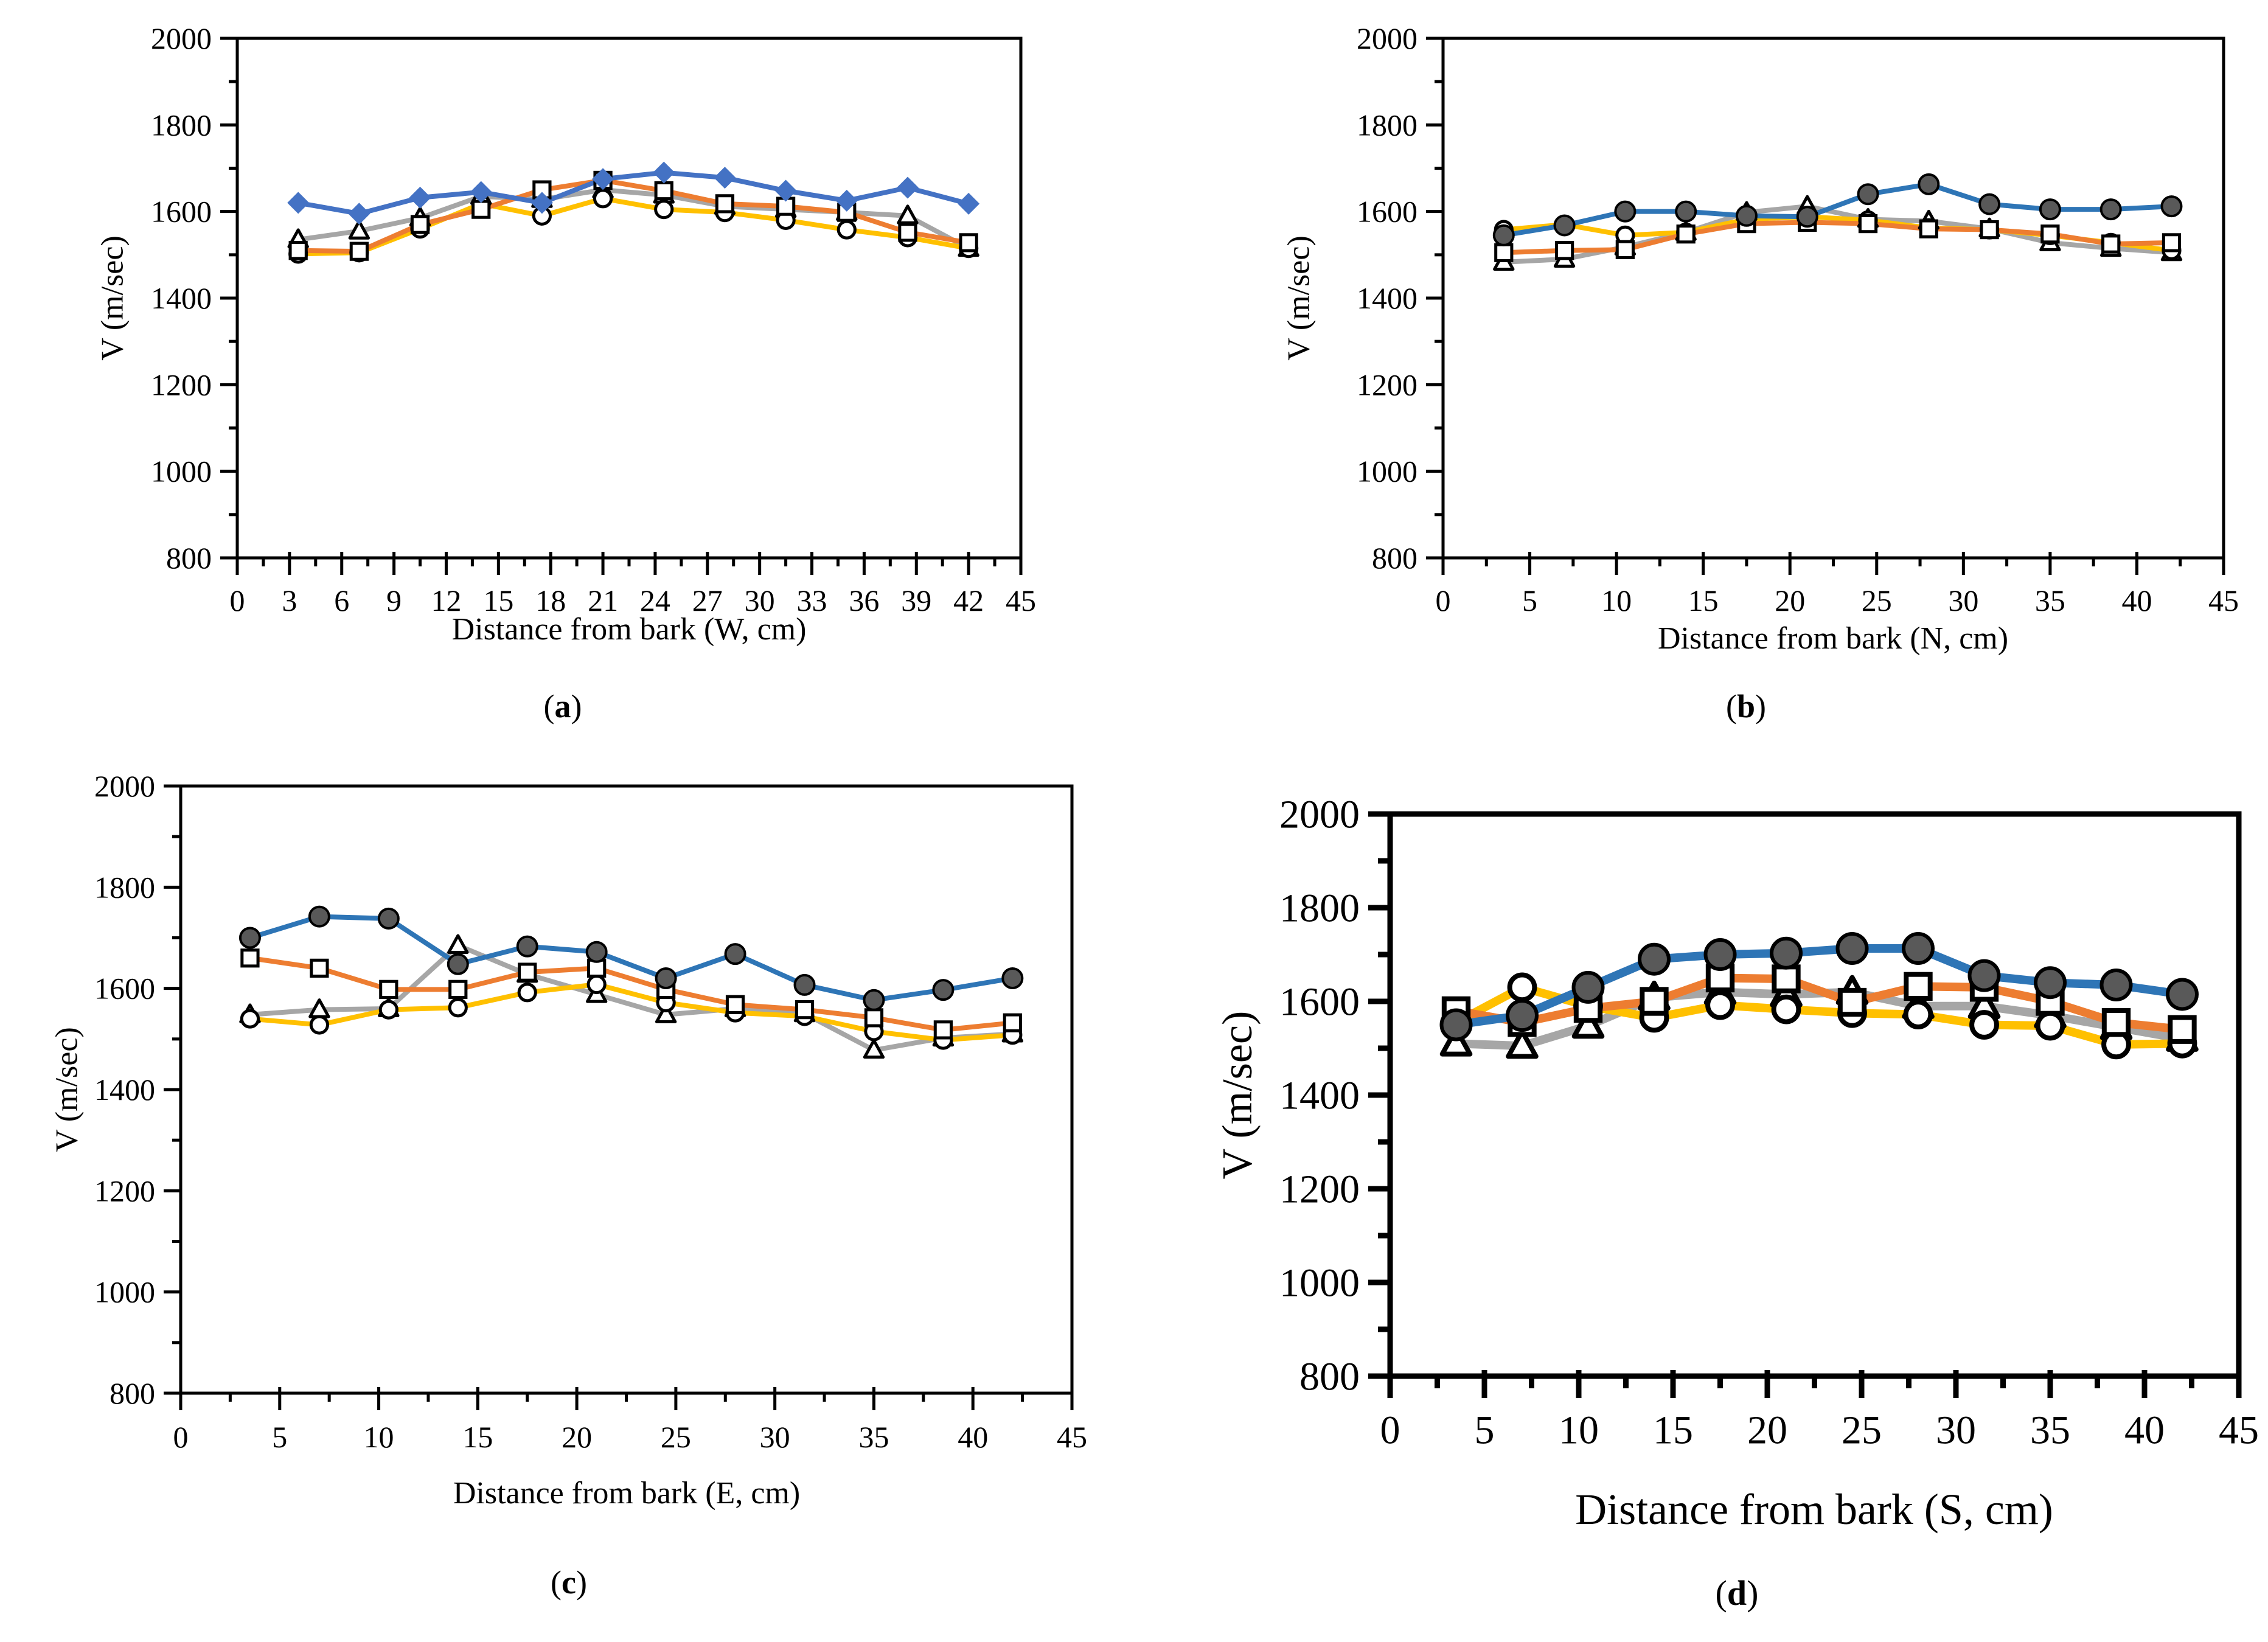  What do you see at coordinates (1814, 1095) in the screenshot?
I see `chart-d-plot-border` at bounding box center [1814, 1095].